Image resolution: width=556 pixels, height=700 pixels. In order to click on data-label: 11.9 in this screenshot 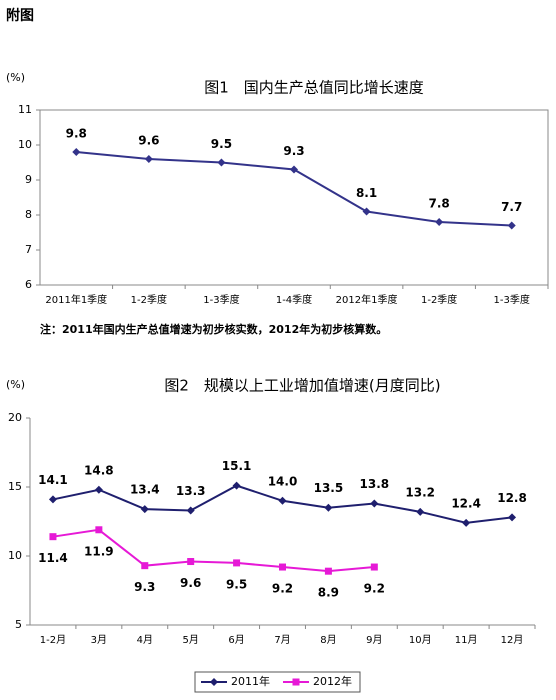, I will do `click(99, 551)`.